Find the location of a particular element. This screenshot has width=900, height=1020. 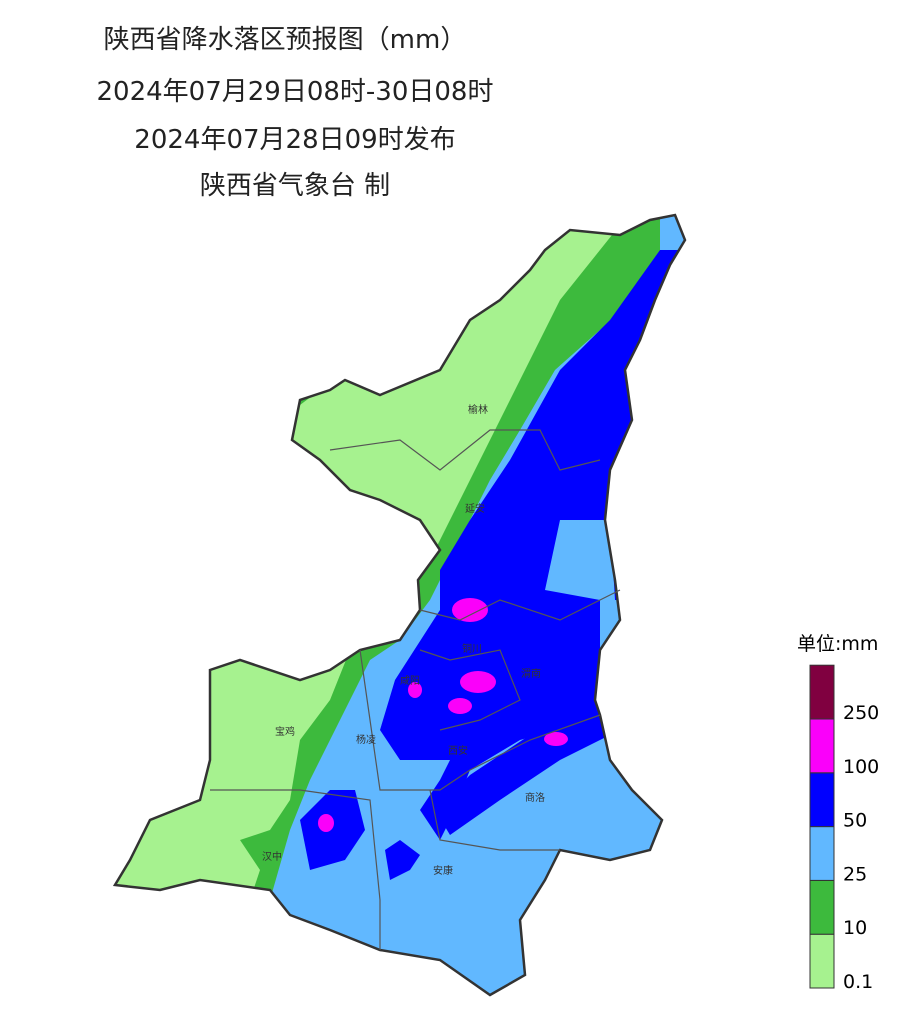

city-label: 延安 is located at coordinates (475, 508).